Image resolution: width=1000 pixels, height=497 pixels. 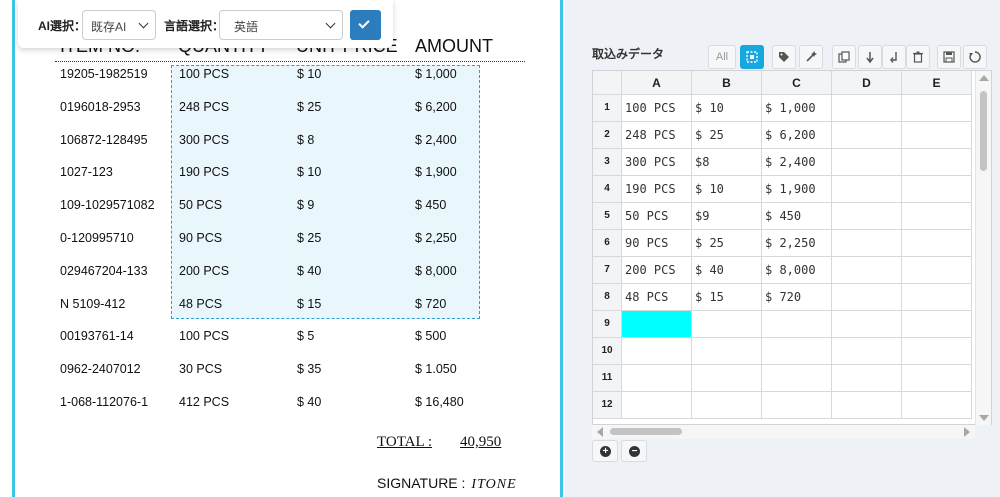 I want to click on grid-cell: $ 720, so click(x=797, y=297).